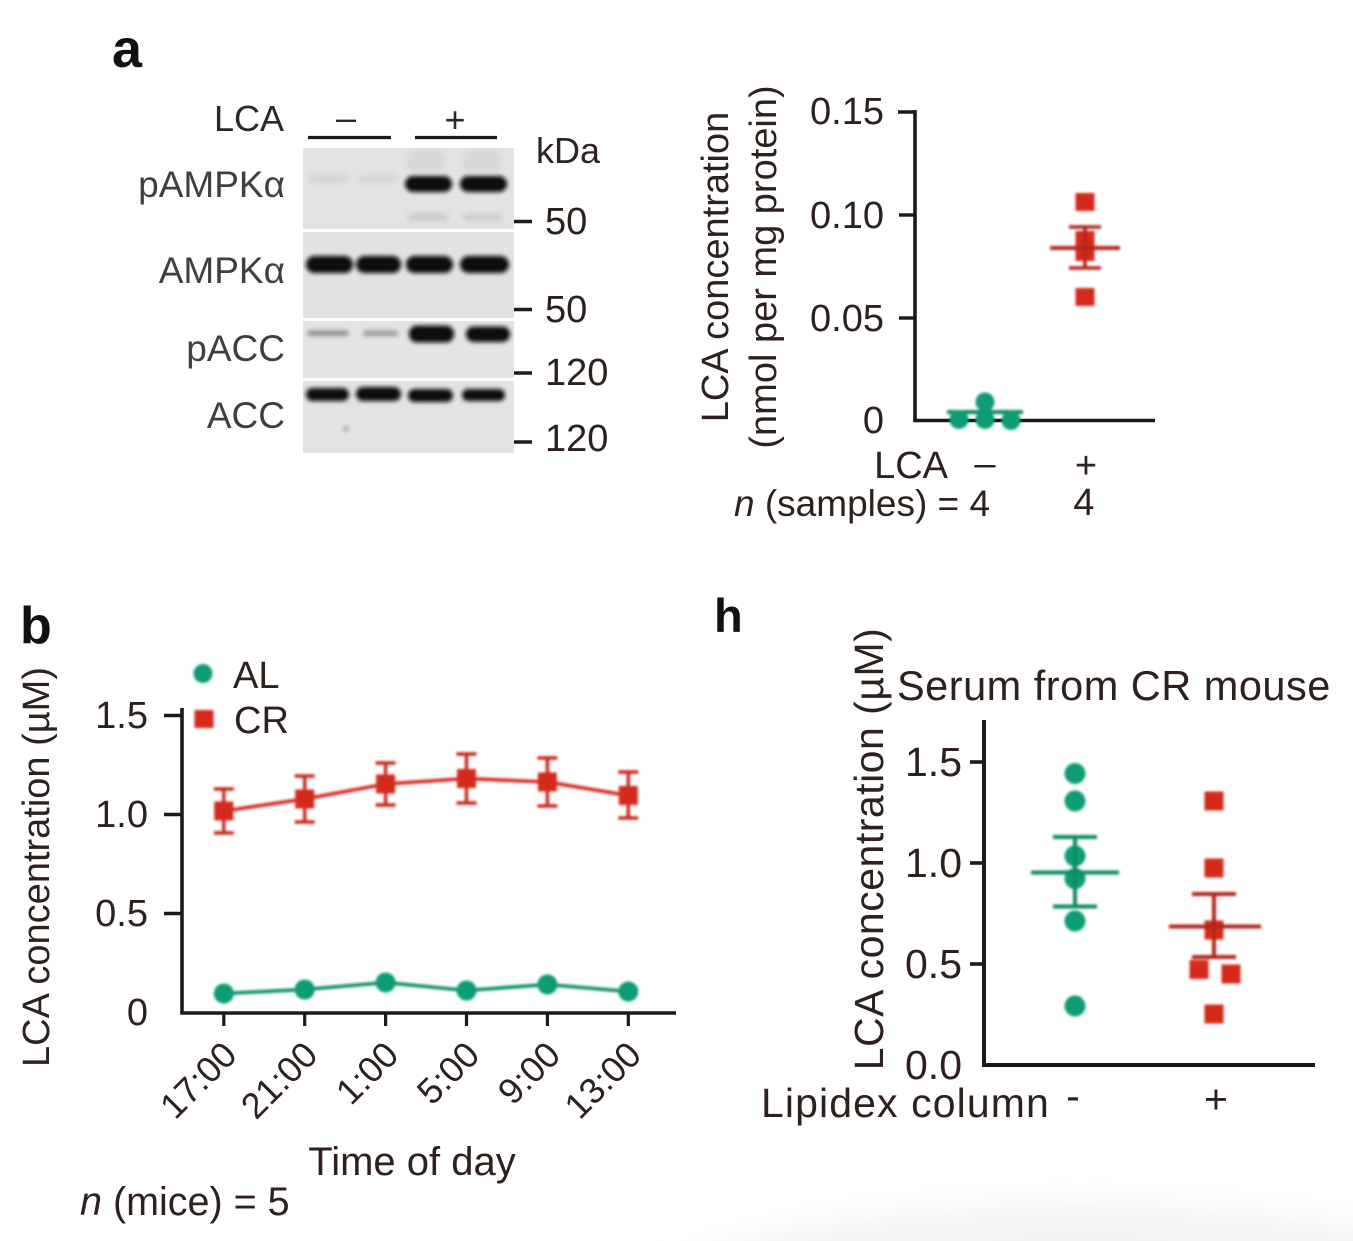 This screenshot has height=1241, width=1353. What do you see at coordinates (728, 615) in the screenshot?
I see `svg-text: h` at bounding box center [728, 615].